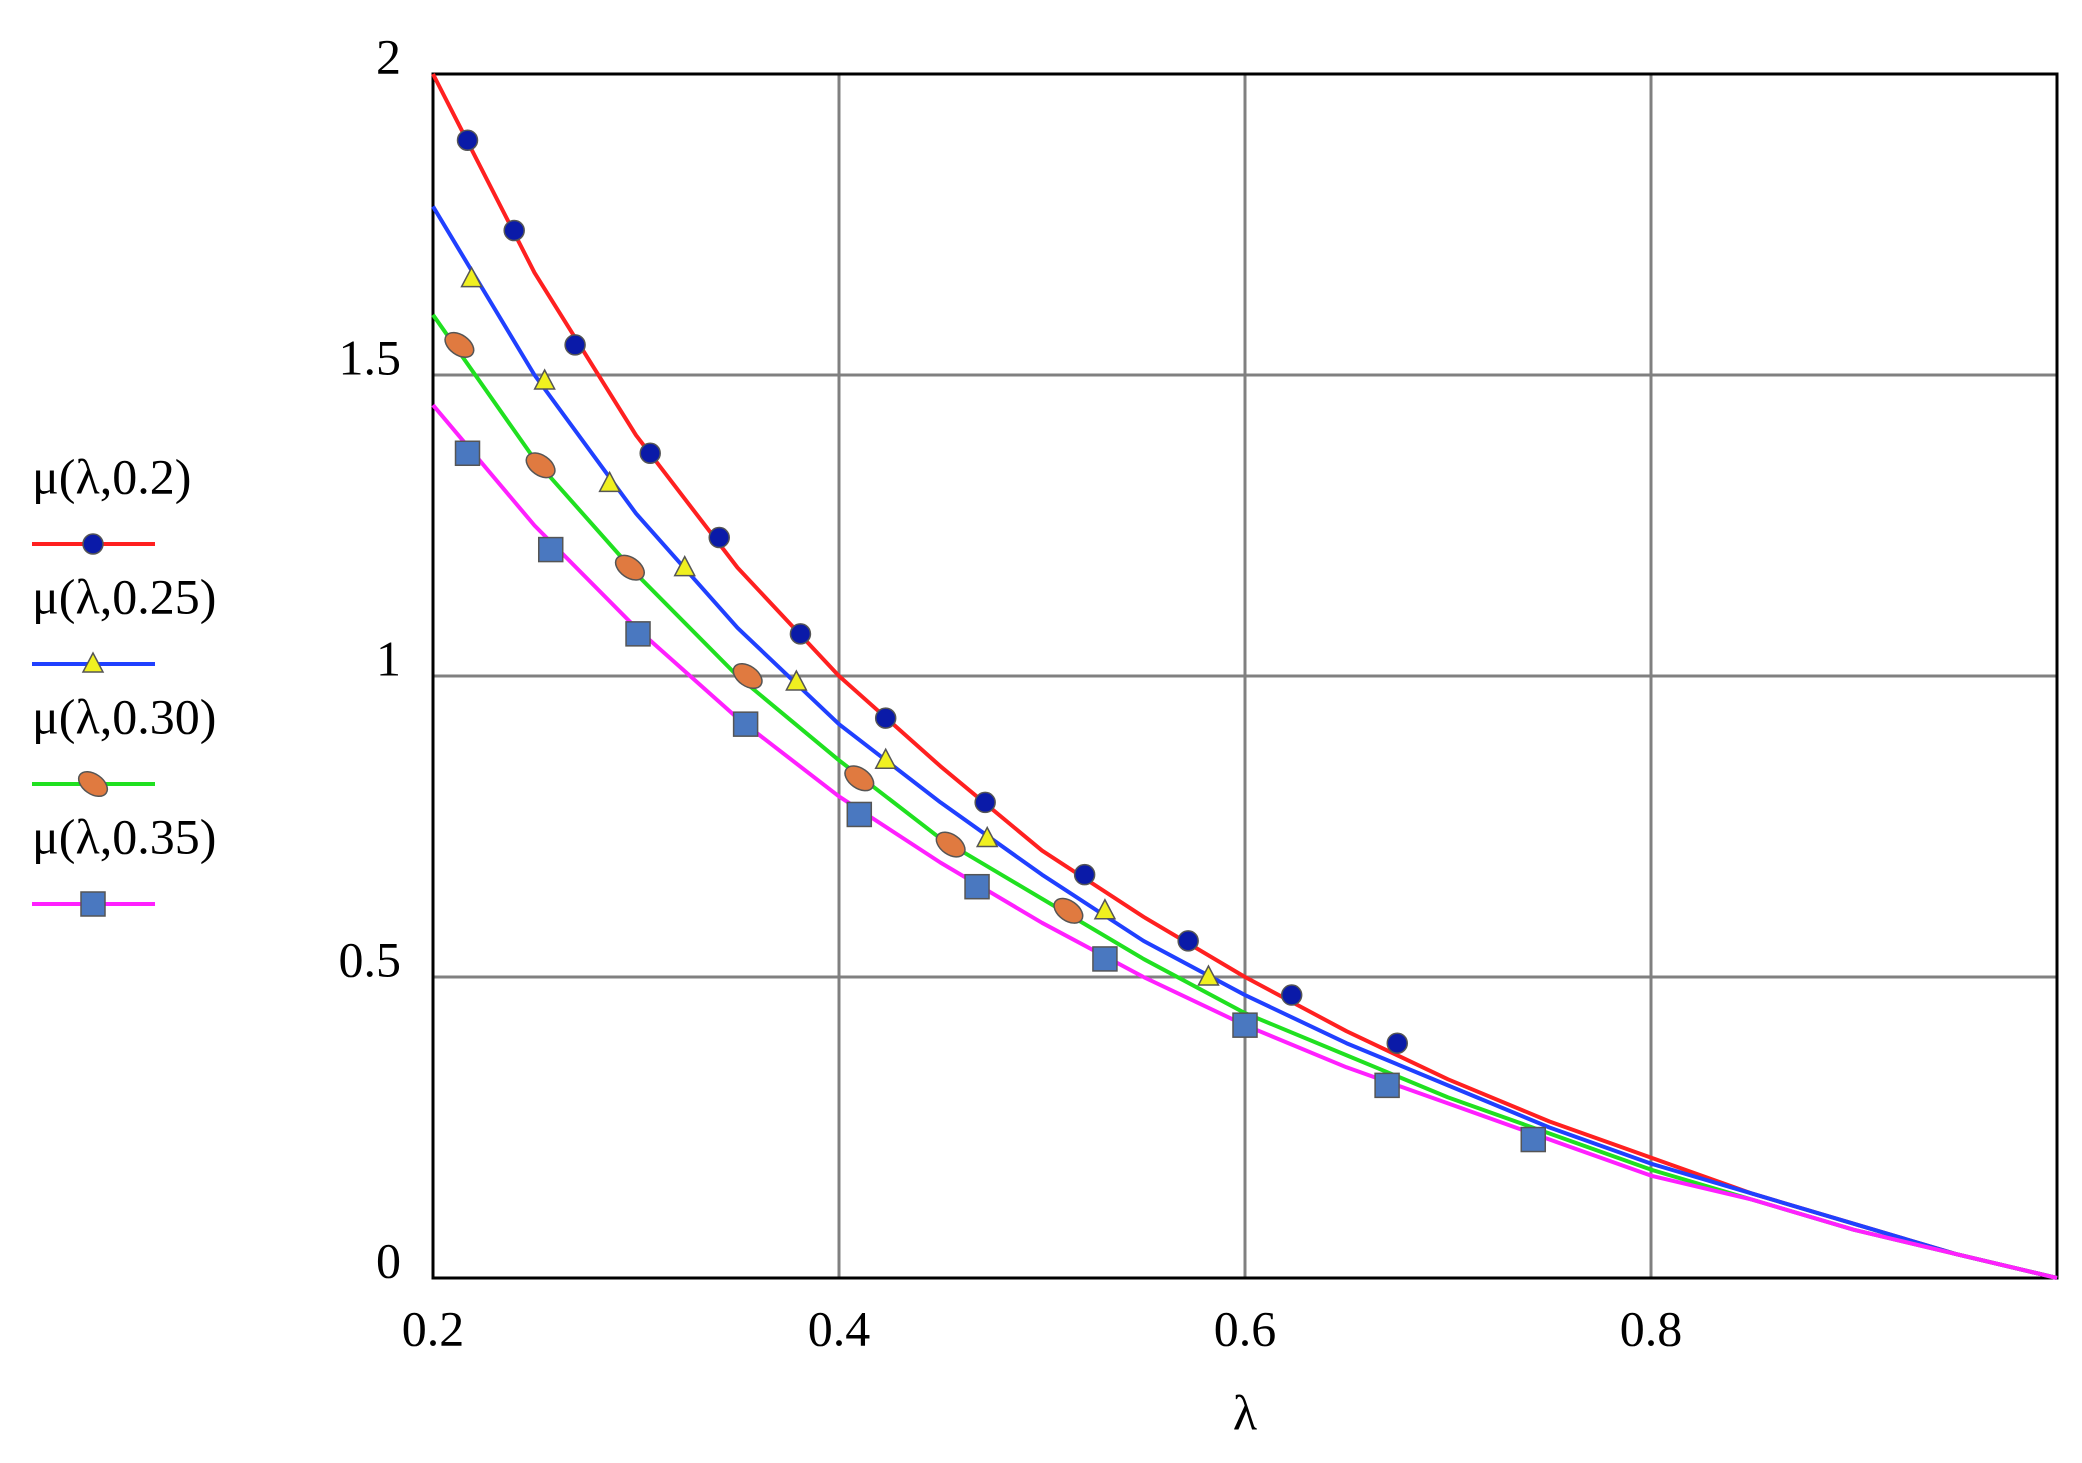  I want to click on x-axis-label: λ, so click(1245, 1412).